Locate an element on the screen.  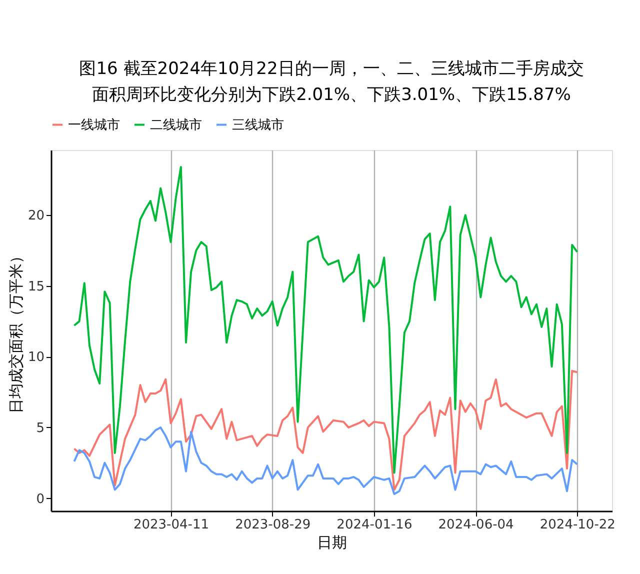
legend-label: 三线城市 is located at coordinates (258, 125).